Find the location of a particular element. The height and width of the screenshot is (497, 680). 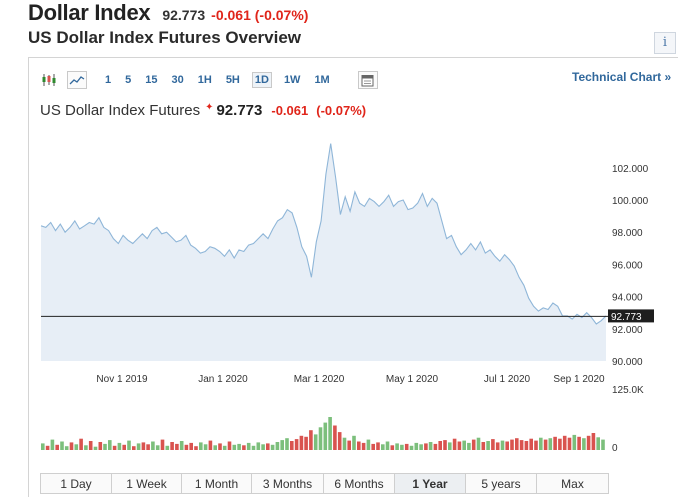

tab-5-years: 5 years is located at coordinates (501, 483).